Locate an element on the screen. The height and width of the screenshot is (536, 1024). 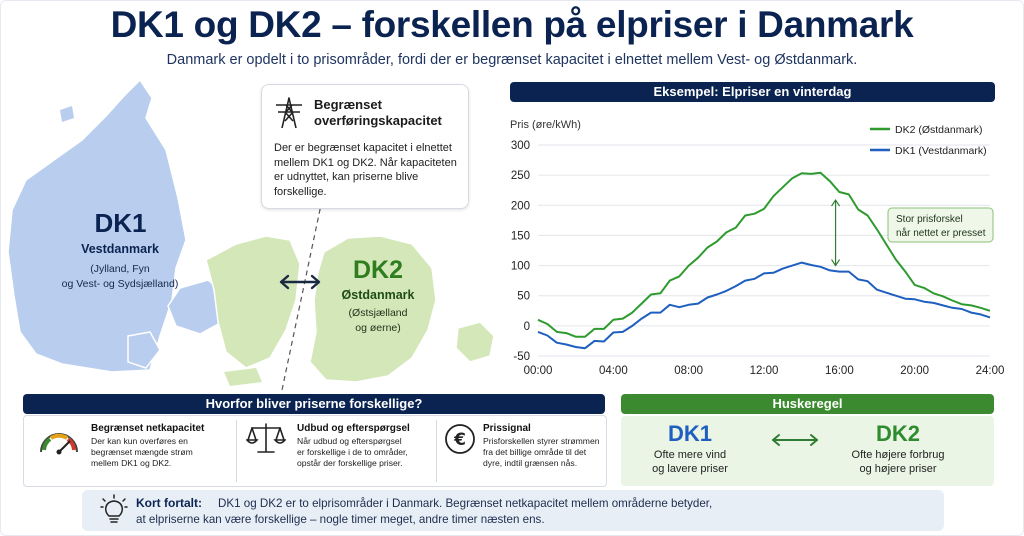
annotation-box is located at coordinates (940, 225).